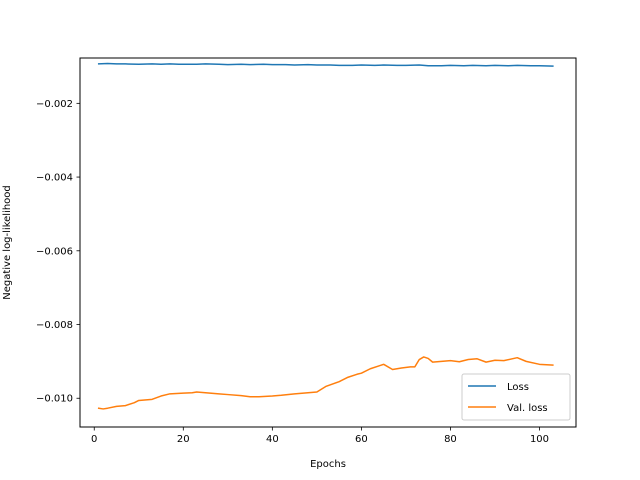 Image resolution: width=640 pixels, height=480 pixels. I want to click on x-tick-label: 0, so click(94, 439).